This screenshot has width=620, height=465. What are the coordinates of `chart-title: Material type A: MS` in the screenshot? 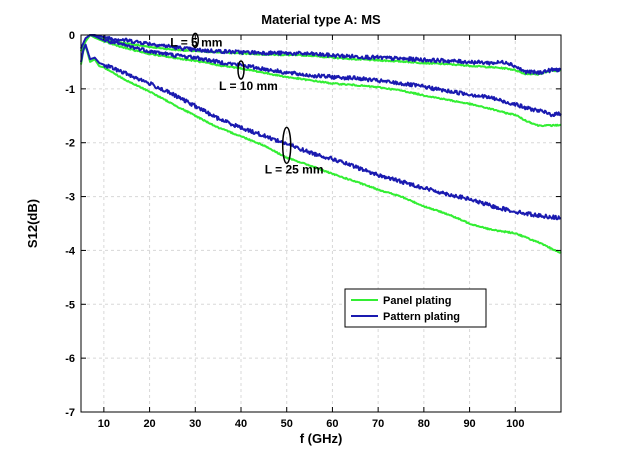 It's located at (321, 19).